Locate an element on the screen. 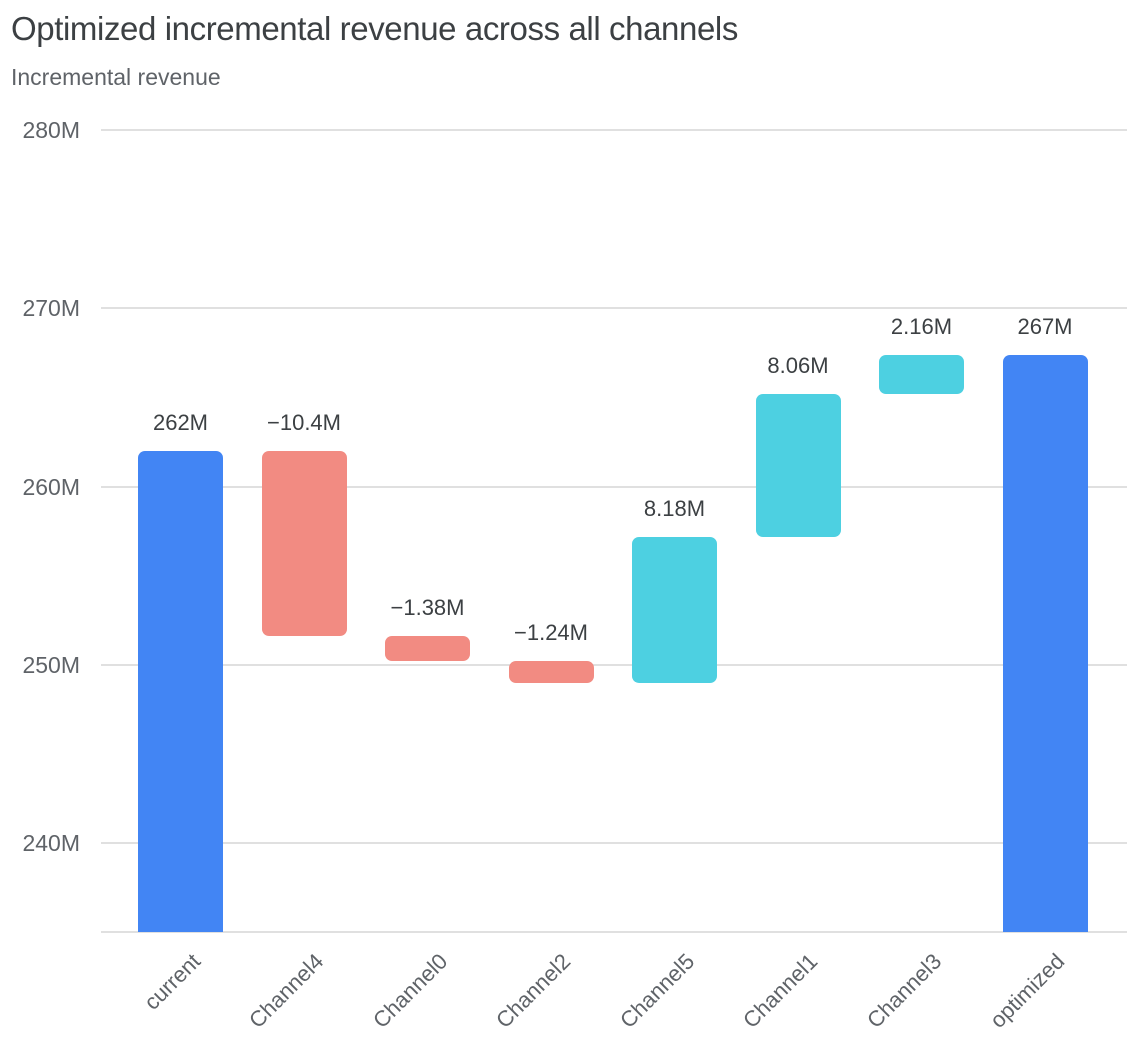  bar-value-label-channel1: 8.06M is located at coordinates (798, 365).